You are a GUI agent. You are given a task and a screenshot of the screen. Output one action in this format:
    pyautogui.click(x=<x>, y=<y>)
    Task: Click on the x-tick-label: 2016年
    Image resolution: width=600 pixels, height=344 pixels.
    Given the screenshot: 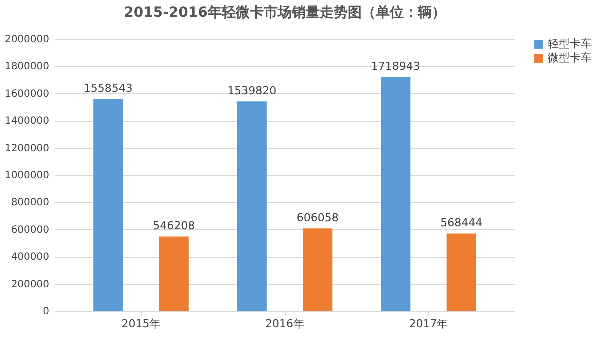 What is the action you would take?
    pyautogui.click(x=285, y=324)
    